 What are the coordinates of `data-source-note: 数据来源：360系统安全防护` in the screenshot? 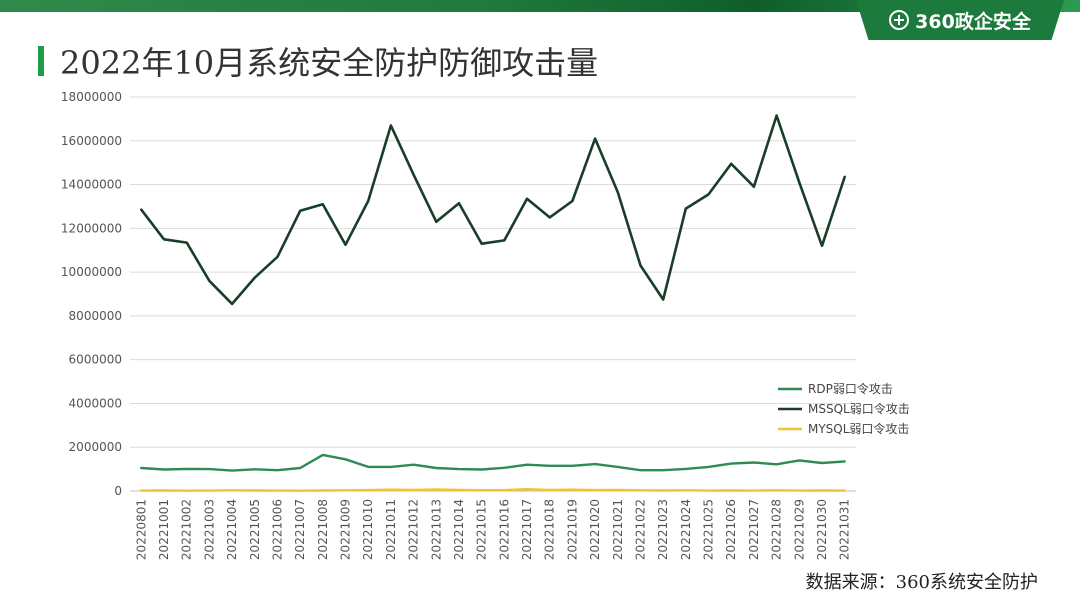 It's located at (921, 582).